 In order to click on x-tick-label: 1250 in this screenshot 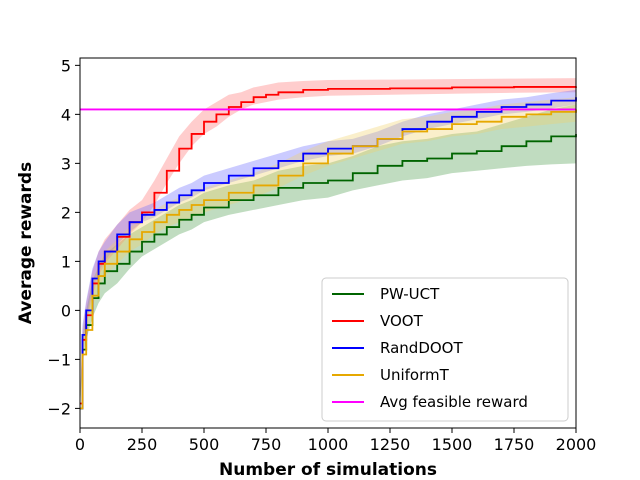, I will do `click(390, 444)`.